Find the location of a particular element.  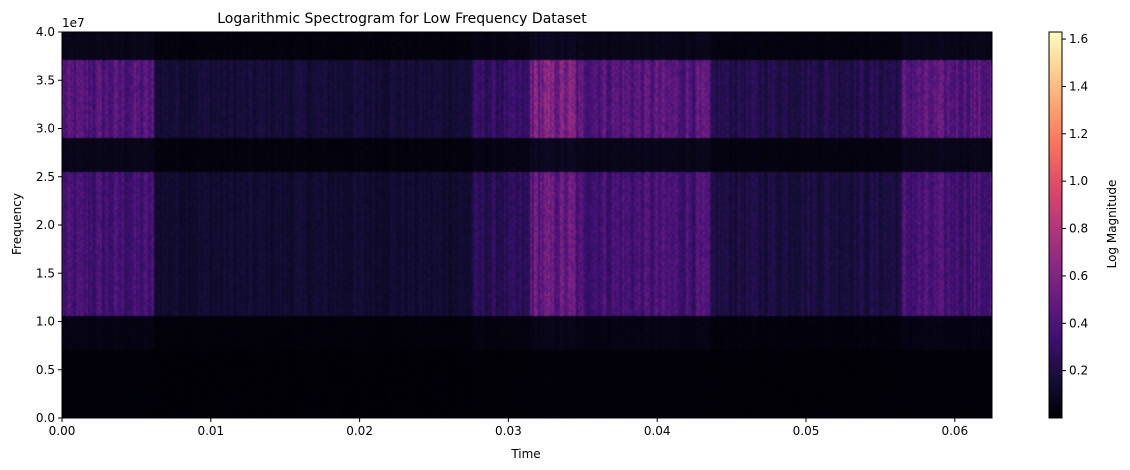

colorbar-tick-label: 0.8 is located at coordinates (1078, 229).